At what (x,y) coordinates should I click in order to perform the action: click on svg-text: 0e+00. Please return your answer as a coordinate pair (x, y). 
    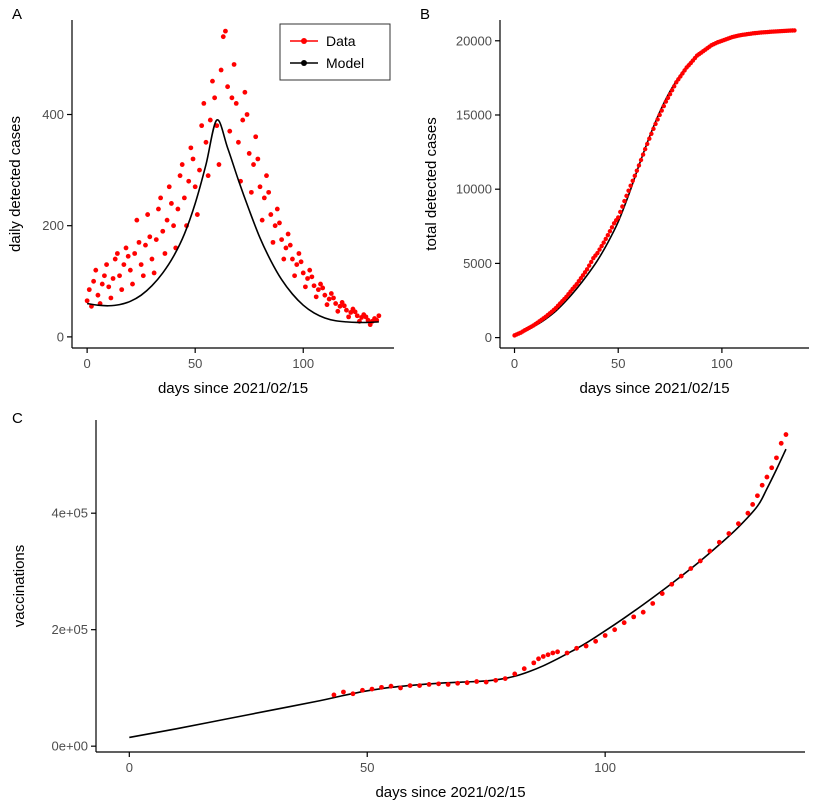
    Looking at the image, I should click on (69, 746).